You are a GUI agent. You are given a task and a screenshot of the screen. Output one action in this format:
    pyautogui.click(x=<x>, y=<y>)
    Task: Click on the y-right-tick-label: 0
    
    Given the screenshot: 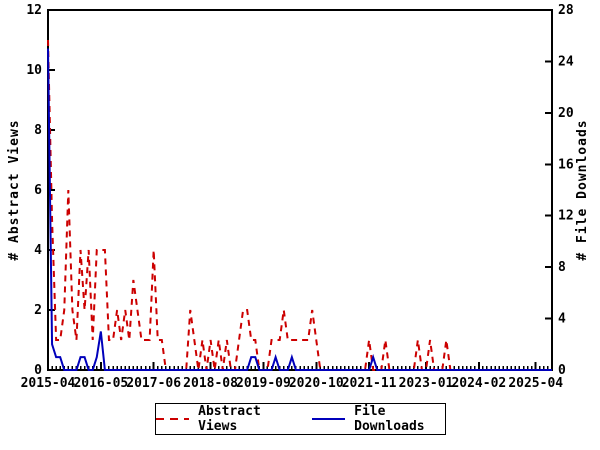 What is the action you would take?
    pyautogui.click(x=562, y=370)
    